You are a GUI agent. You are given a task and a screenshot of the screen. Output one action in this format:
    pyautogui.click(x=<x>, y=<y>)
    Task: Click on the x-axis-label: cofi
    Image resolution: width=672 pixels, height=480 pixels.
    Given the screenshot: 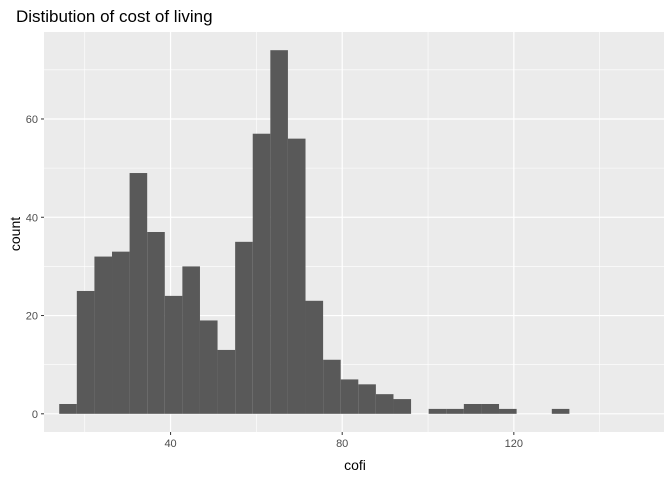 What is the action you would take?
    pyautogui.click(x=355, y=465)
    